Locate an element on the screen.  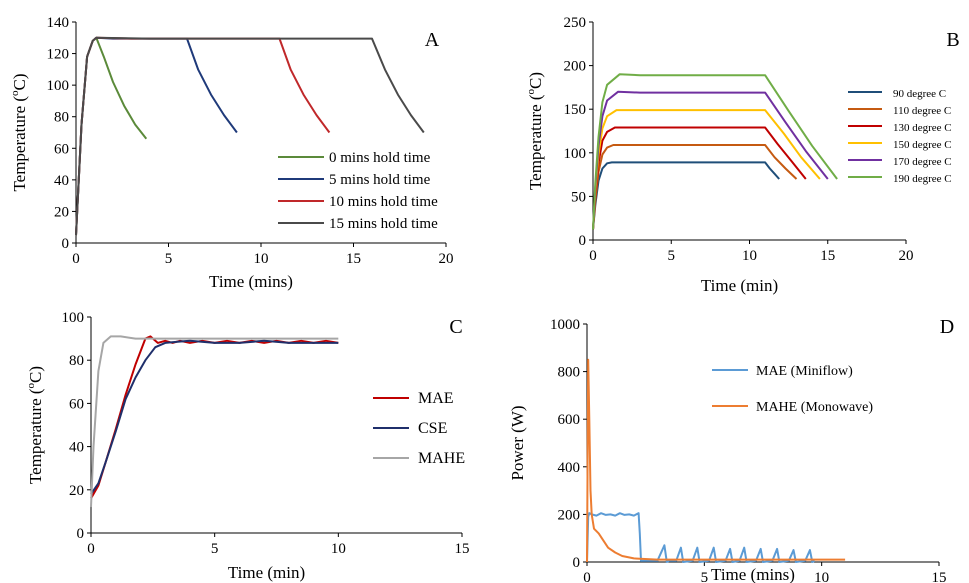
y-tick-label: 400 is located at coordinates (569, 468).